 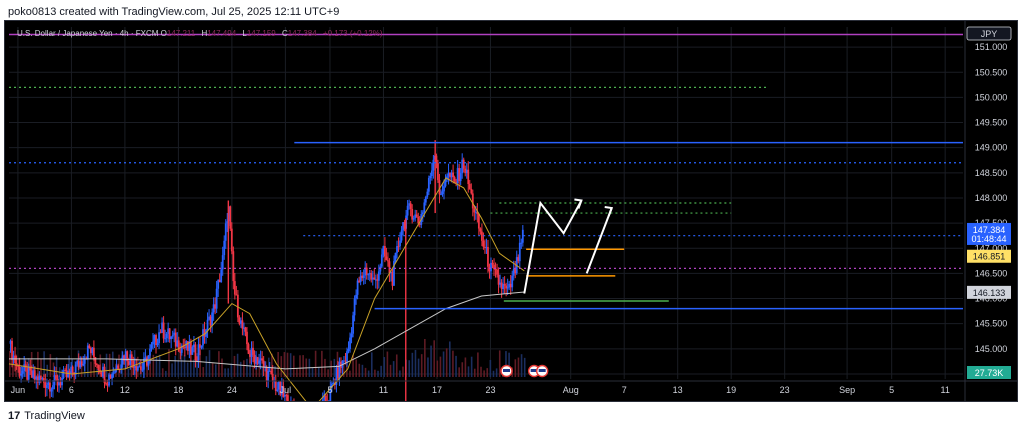 I want to click on economic-event-flag-icon, so click(x=507, y=370).